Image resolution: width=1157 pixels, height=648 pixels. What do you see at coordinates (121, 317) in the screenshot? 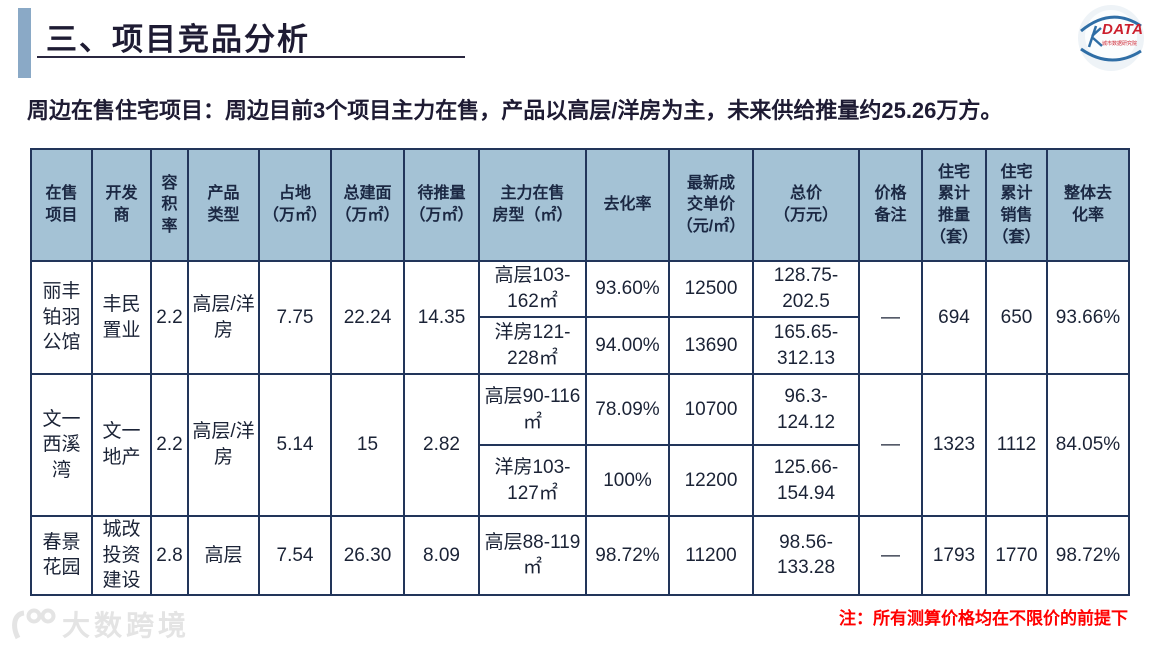
I see `cell-developer: 丰民置业` at bounding box center [121, 317].